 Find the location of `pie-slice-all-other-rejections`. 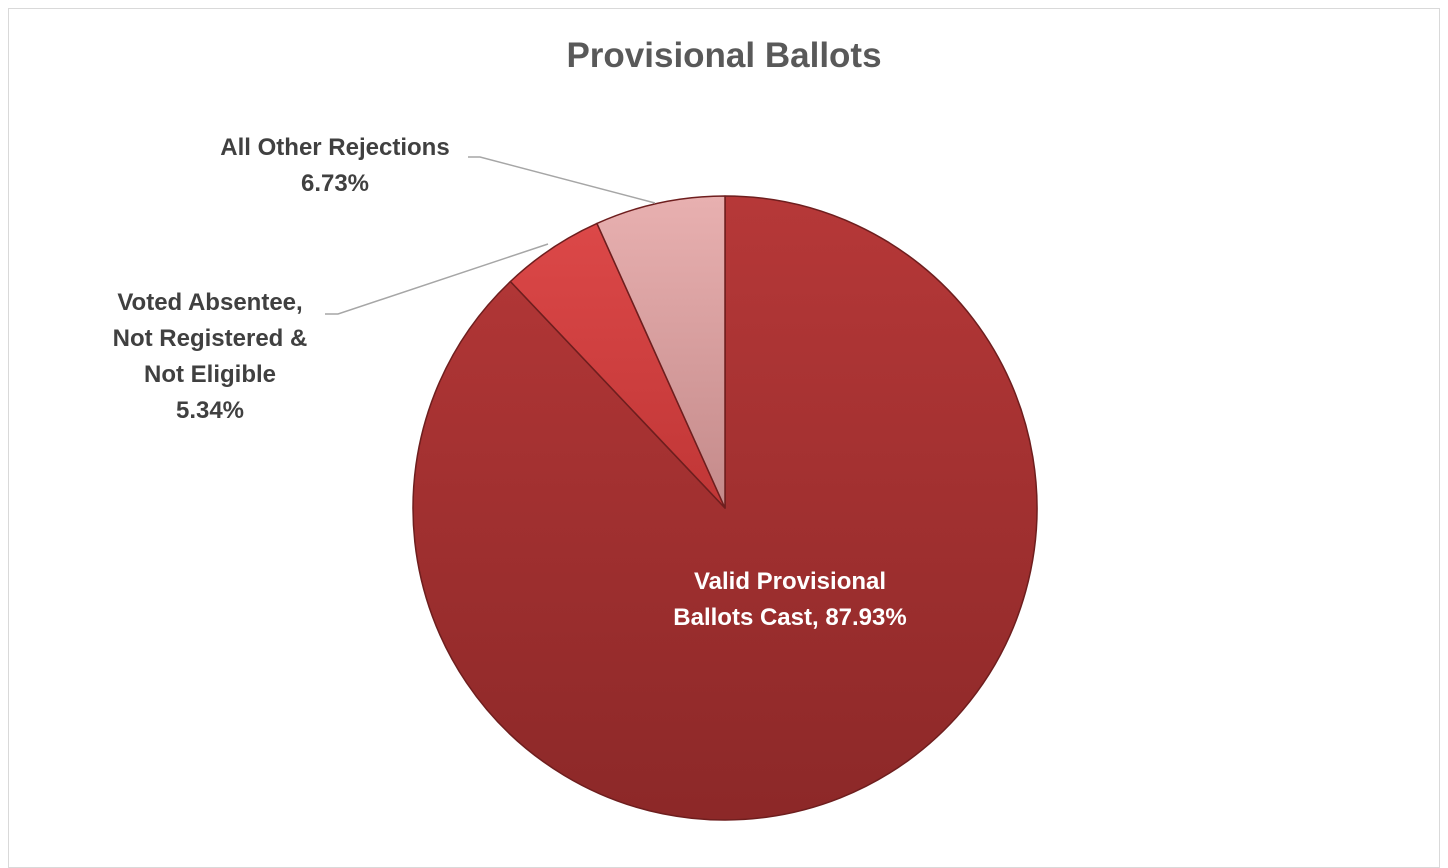

pie-slice-all-other-rejections is located at coordinates (661, 352).